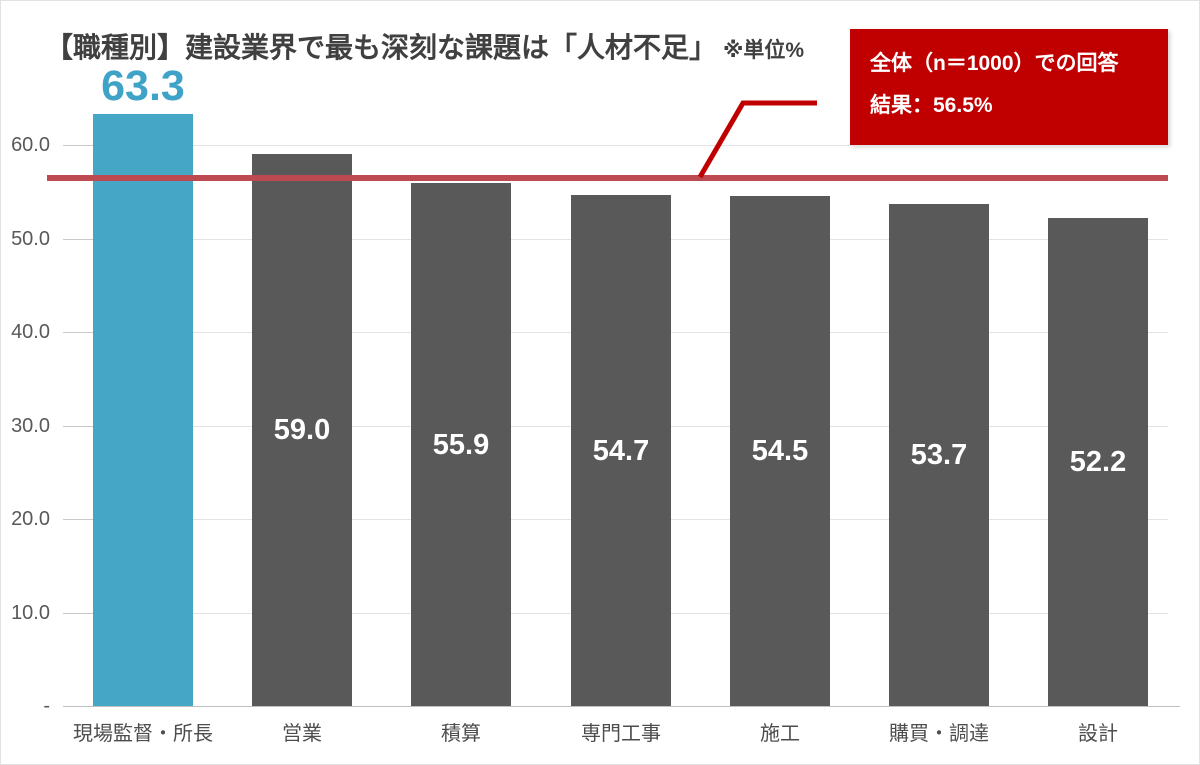 This screenshot has height=765, width=1200. I want to click on unit-note: ※単位%, so click(764, 50).